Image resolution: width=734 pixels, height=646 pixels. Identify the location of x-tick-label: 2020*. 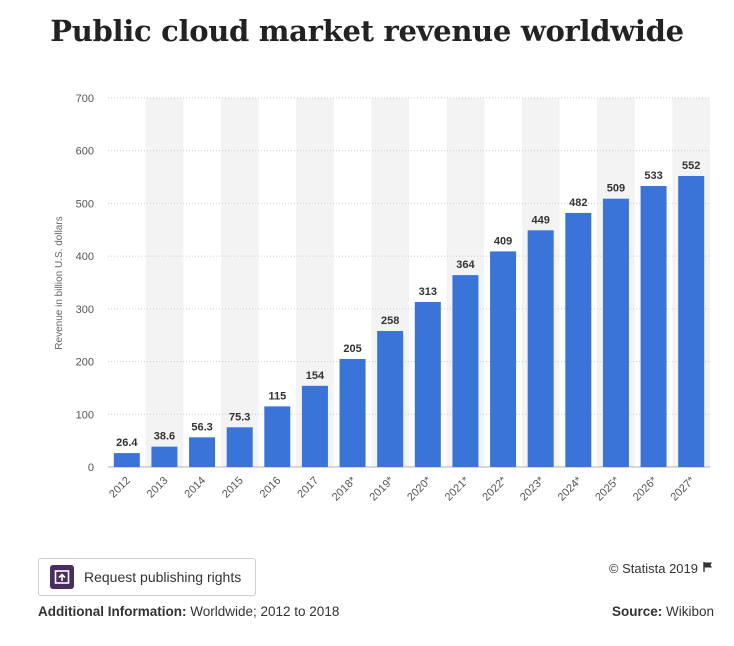
(419, 488).